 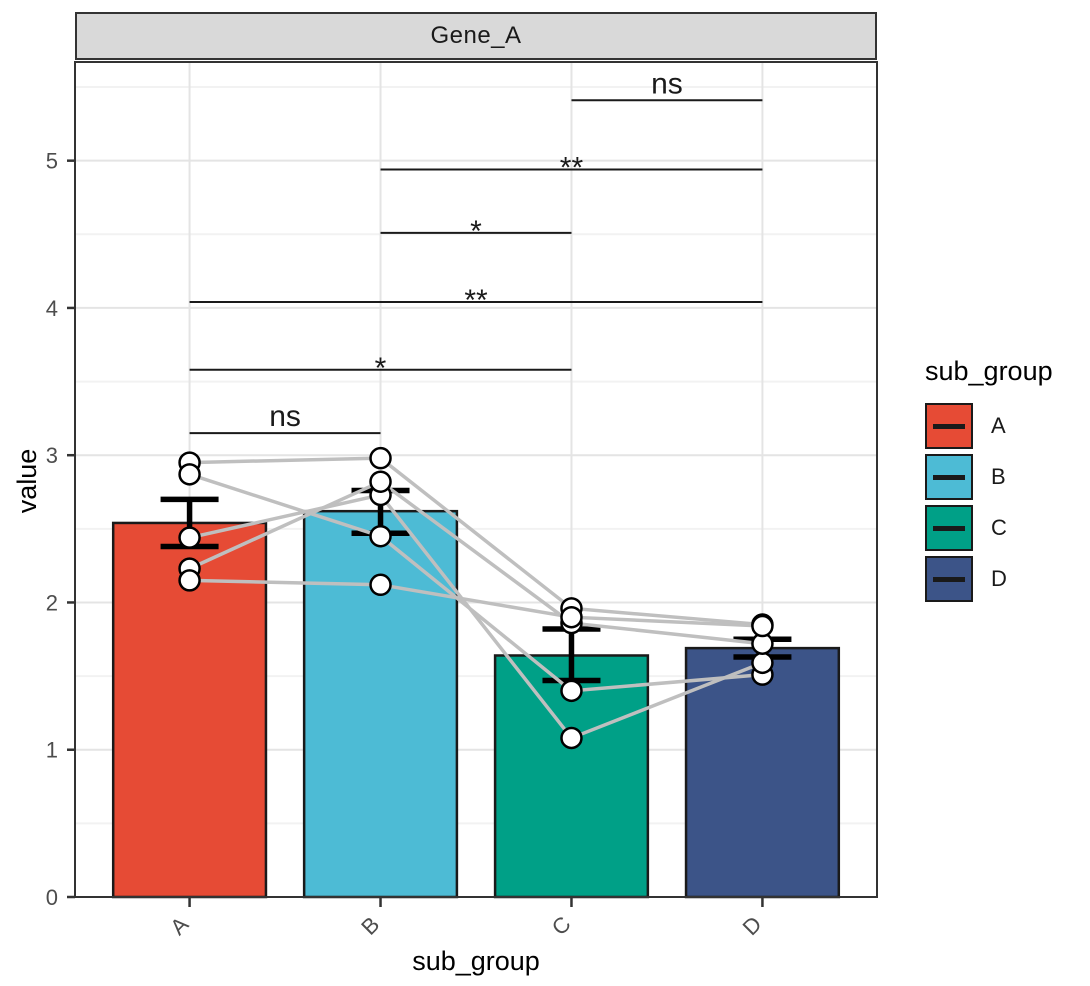 I want to click on x-tick-label-C: C, so click(x=561, y=925).